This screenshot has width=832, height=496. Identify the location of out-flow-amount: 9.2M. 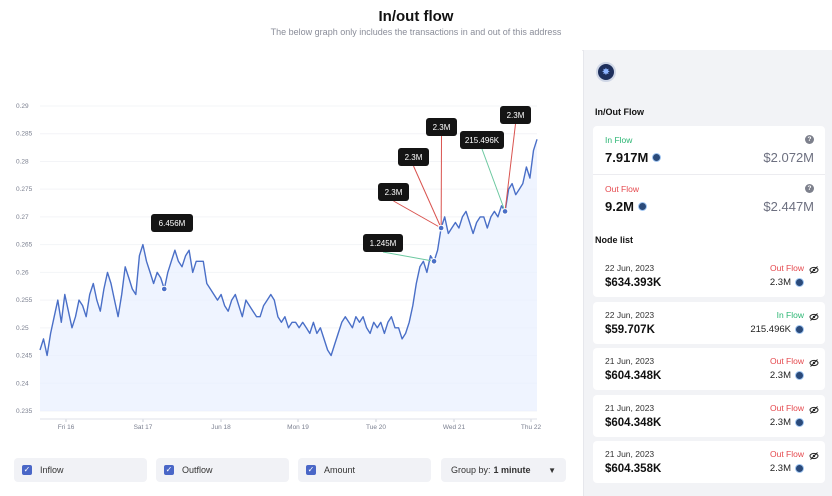
(619, 206).